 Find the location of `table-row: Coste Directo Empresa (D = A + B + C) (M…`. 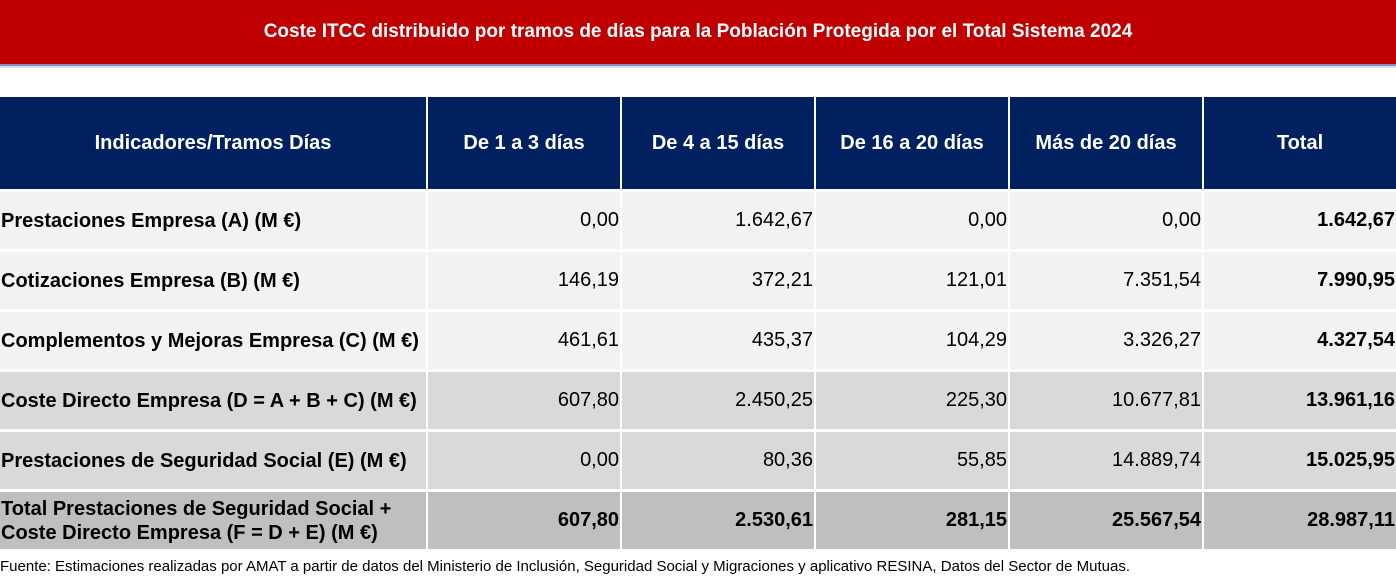

table-row: Coste Directo Empresa (D = A + B + C) (M… is located at coordinates (698, 400).